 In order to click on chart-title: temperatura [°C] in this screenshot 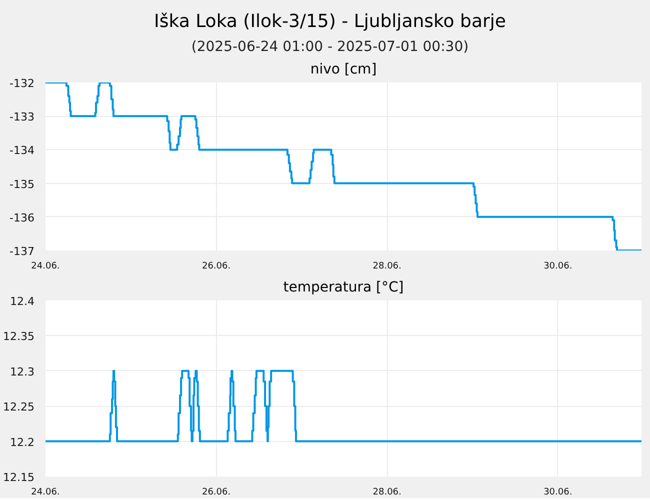, I will do `click(343, 288)`.